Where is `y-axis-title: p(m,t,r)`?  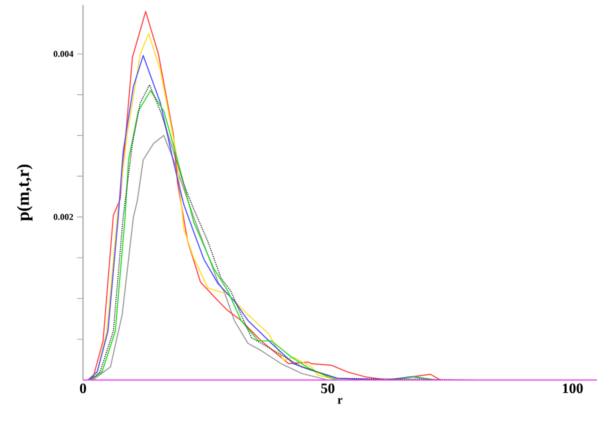
y-axis-title: p(m,t,r) is located at coordinates (24, 192).